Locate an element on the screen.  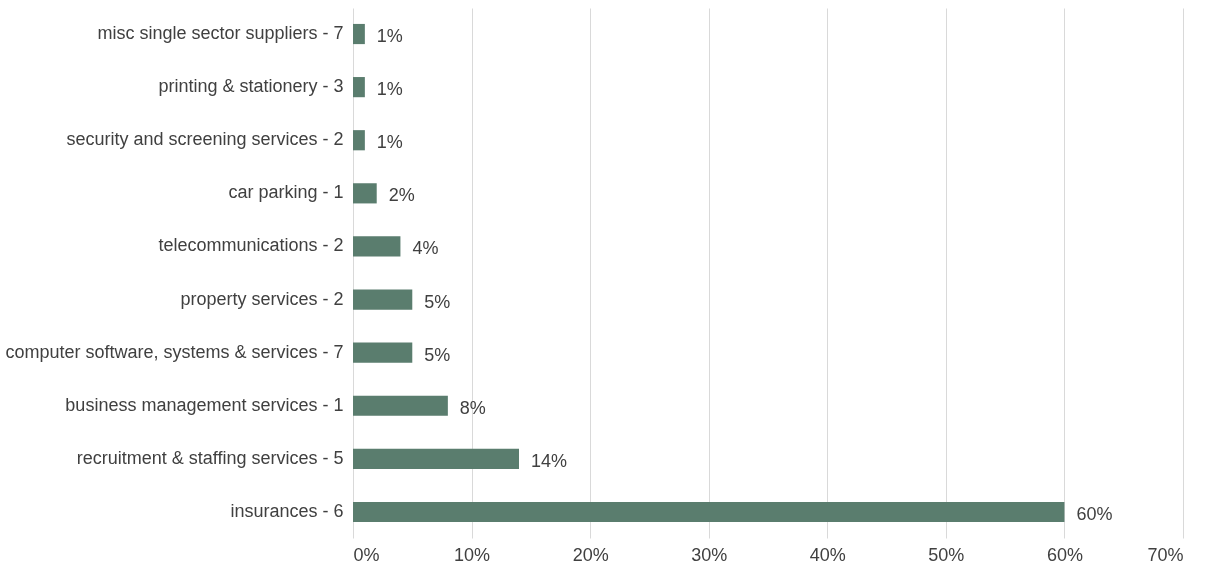
data-label: 2% is located at coordinates (401, 195).